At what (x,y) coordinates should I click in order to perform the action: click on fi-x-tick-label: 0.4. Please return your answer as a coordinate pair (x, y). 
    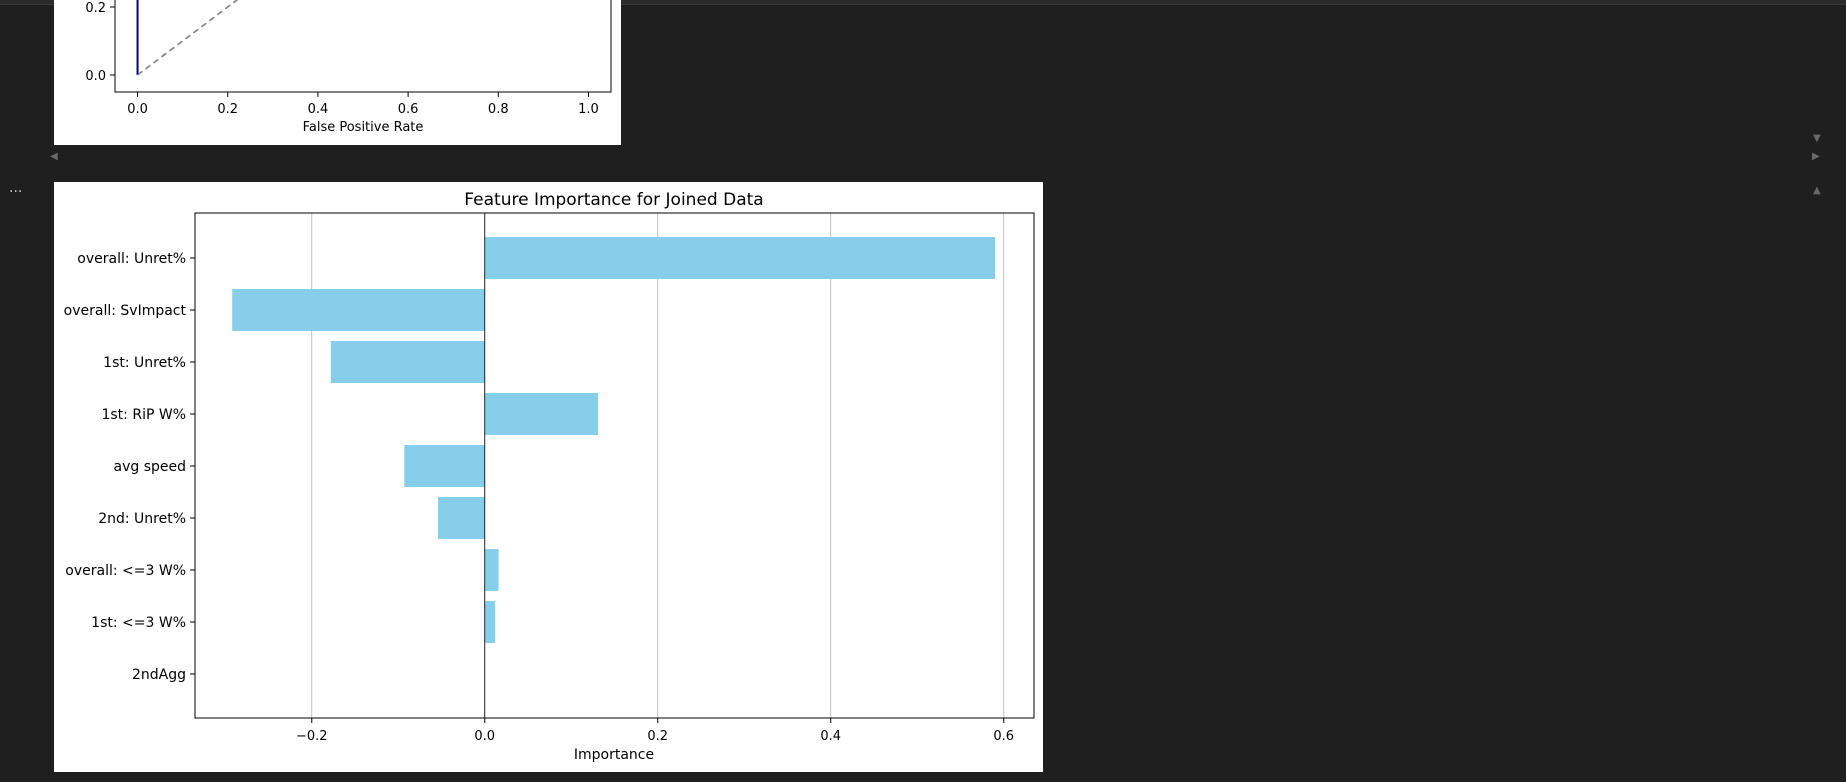
    Looking at the image, I should click on (830, 736).